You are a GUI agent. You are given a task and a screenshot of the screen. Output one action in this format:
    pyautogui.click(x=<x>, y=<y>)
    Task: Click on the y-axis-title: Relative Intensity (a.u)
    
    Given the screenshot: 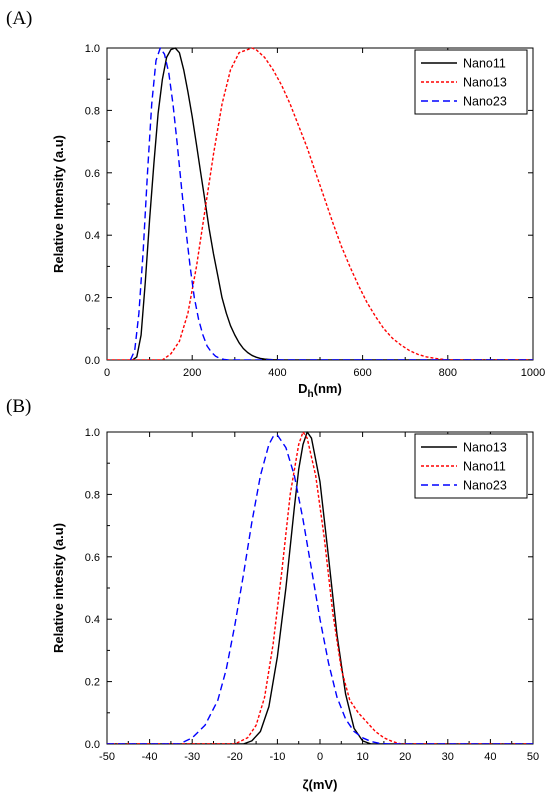 What is the action you would take?
    pyautogui.click(x=58, y=204)
    